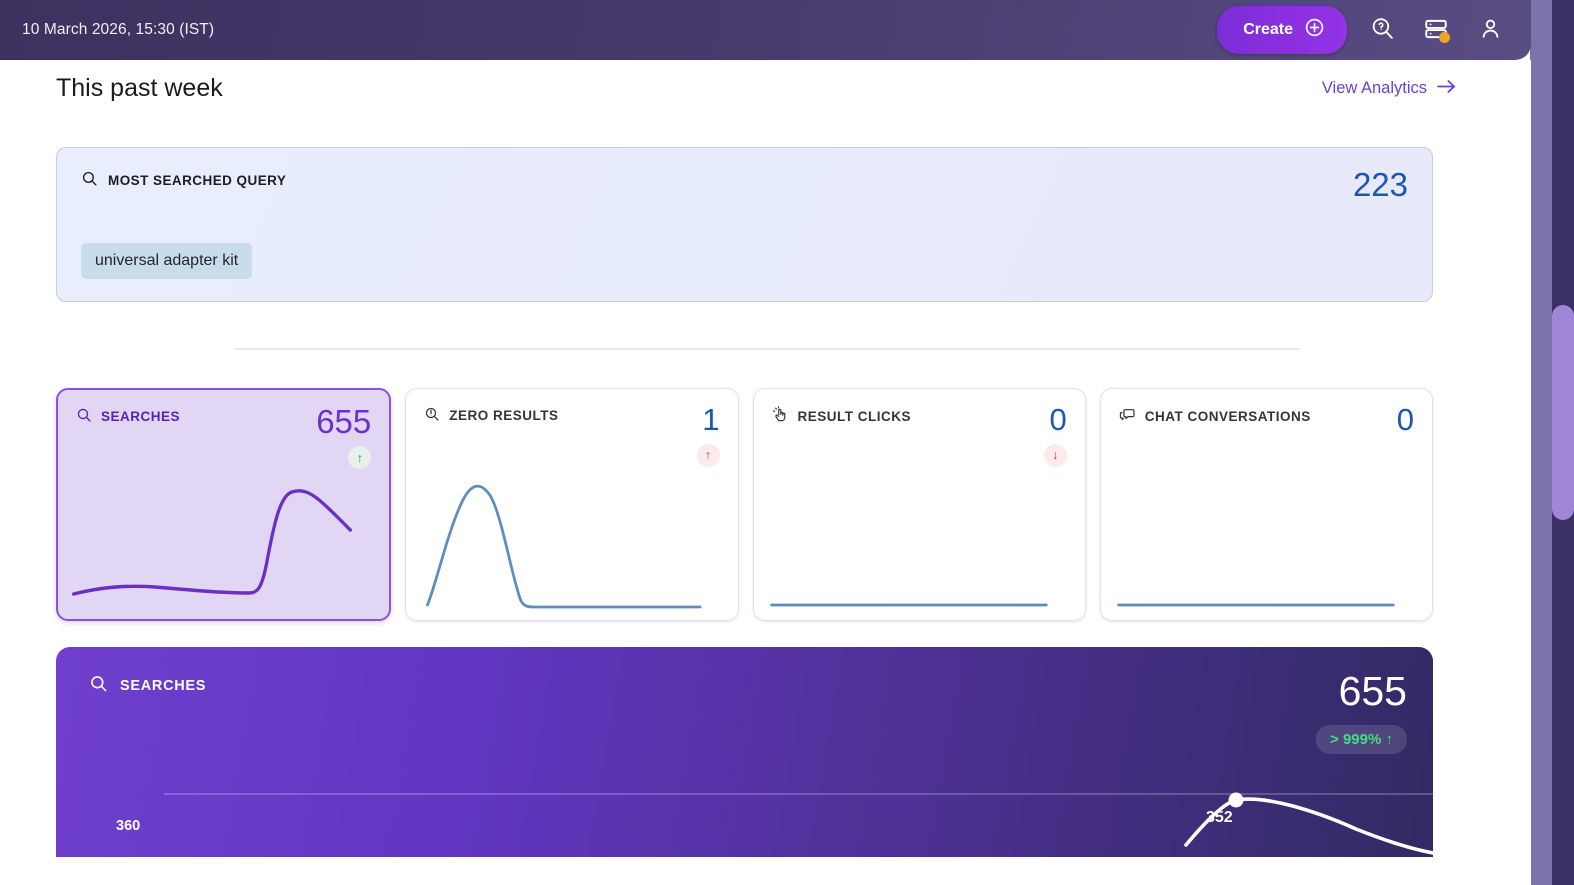 This screenshot has height=885, width=1574. I want to click on chart-point-marker, so click(1236, 800).